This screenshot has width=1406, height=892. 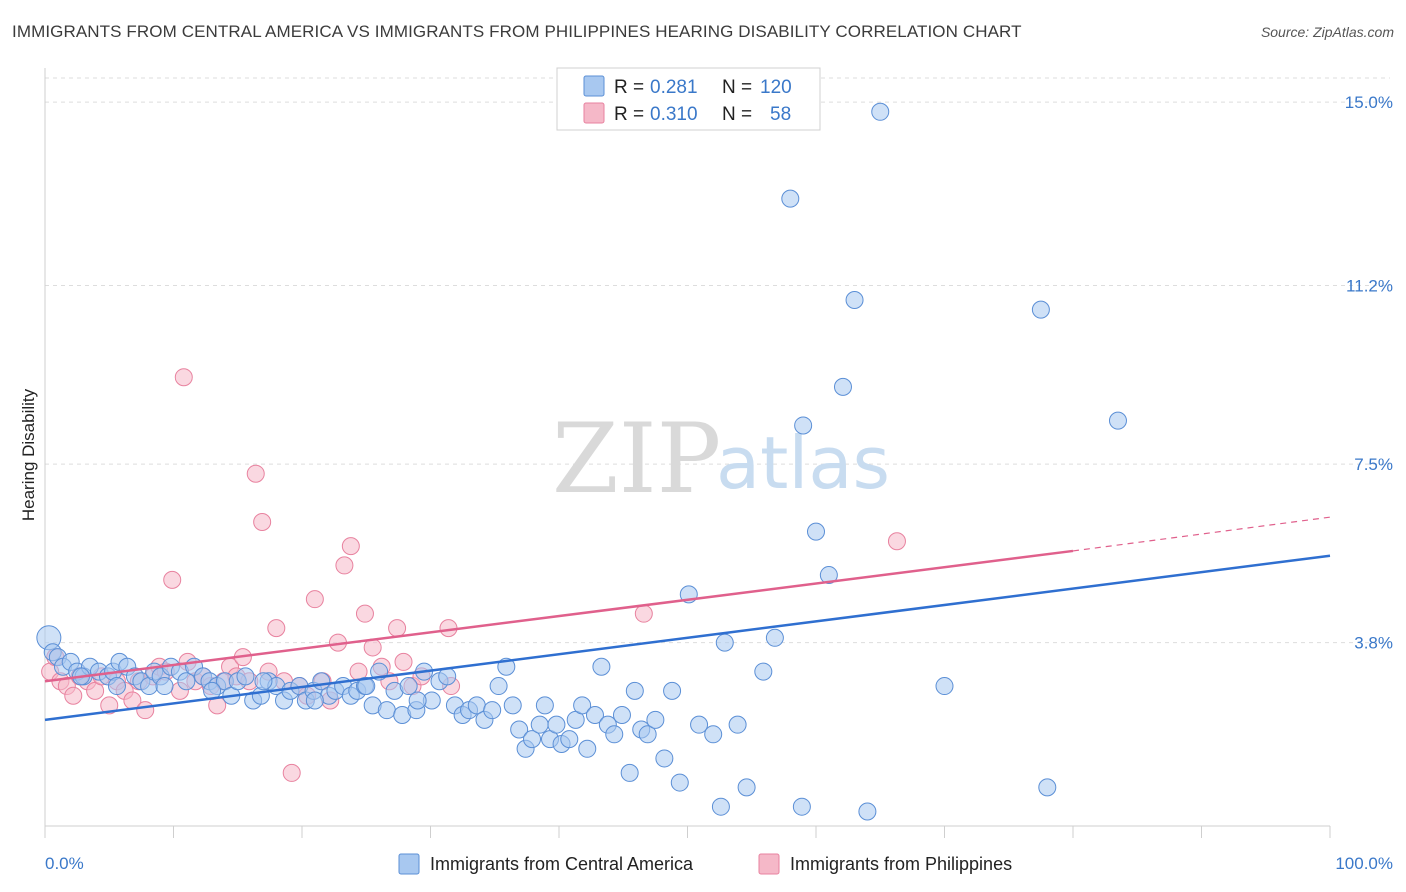 I want to click on legend-pink-n-label: N =, so click(x=737, y=114).